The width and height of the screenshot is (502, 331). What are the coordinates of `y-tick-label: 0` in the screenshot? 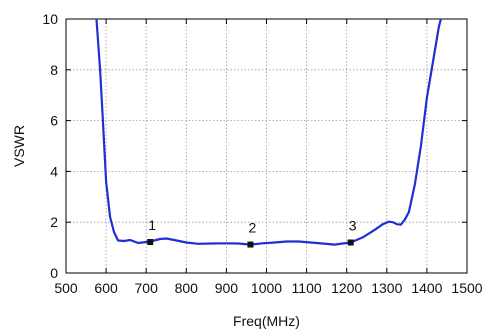 It's located at (54, 273).